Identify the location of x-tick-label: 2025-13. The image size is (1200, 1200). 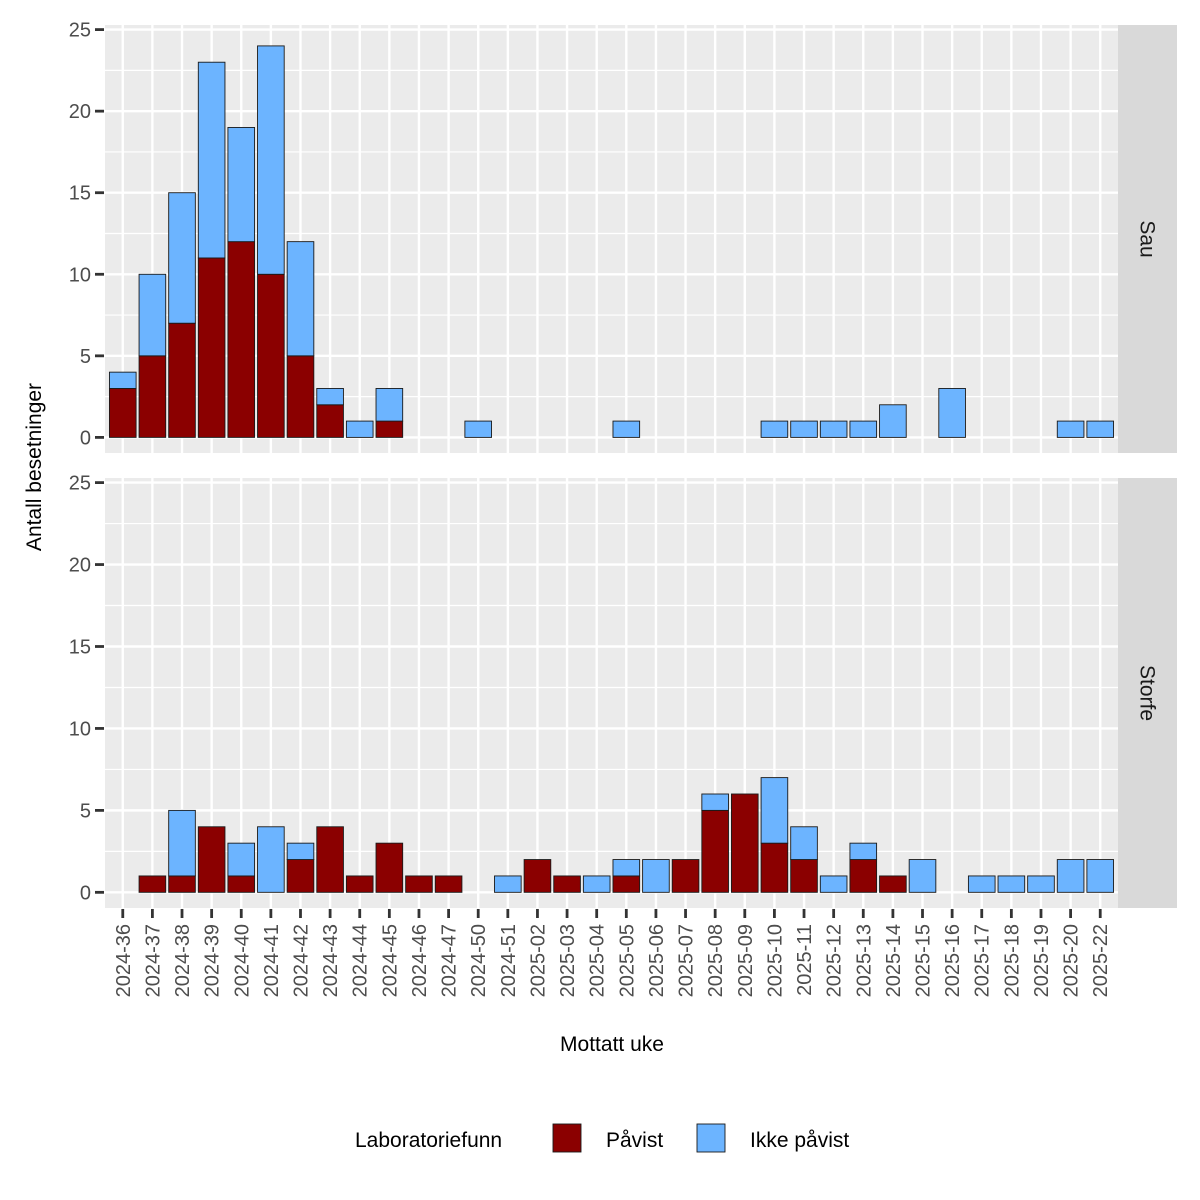
(864, 960).